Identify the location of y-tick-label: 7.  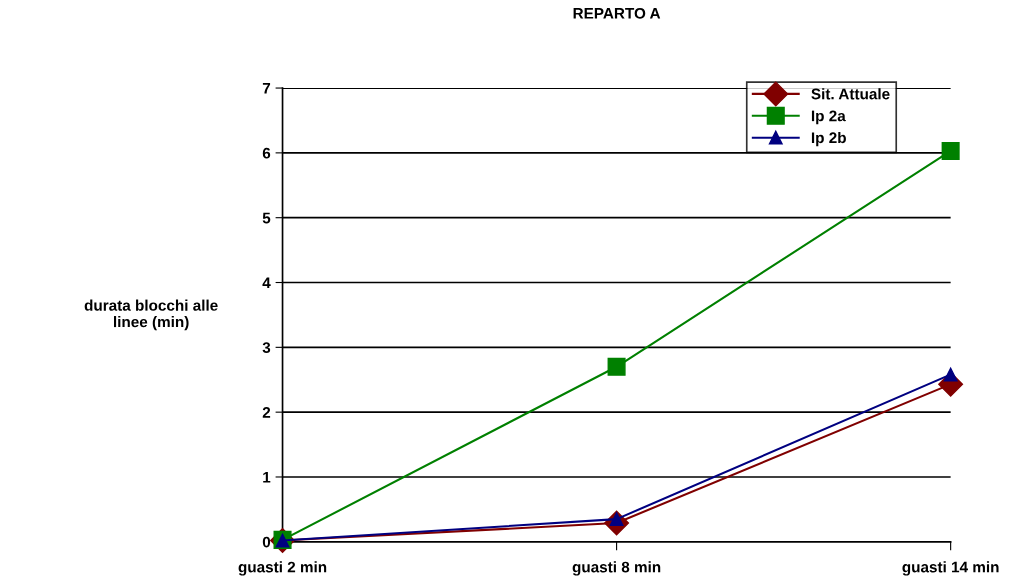
(266, 88).